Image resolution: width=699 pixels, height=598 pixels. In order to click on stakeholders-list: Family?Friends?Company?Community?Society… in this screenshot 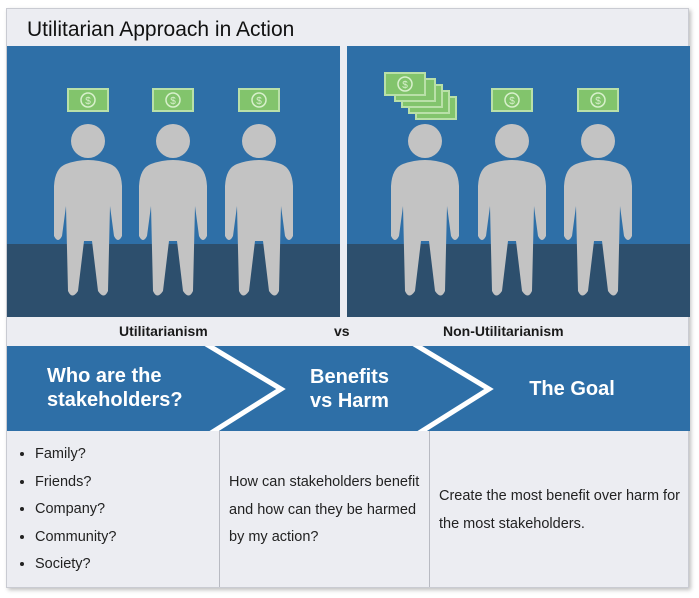, I will do `click(115, 510)`.